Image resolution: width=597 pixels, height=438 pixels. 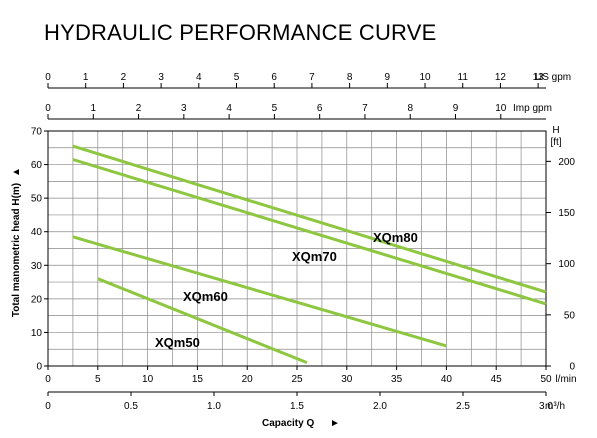 What do you see at coordinates (553, 77) in the screenshot?
I see `us-gpm-unit: US gpm` at bounding box center [553, 77].